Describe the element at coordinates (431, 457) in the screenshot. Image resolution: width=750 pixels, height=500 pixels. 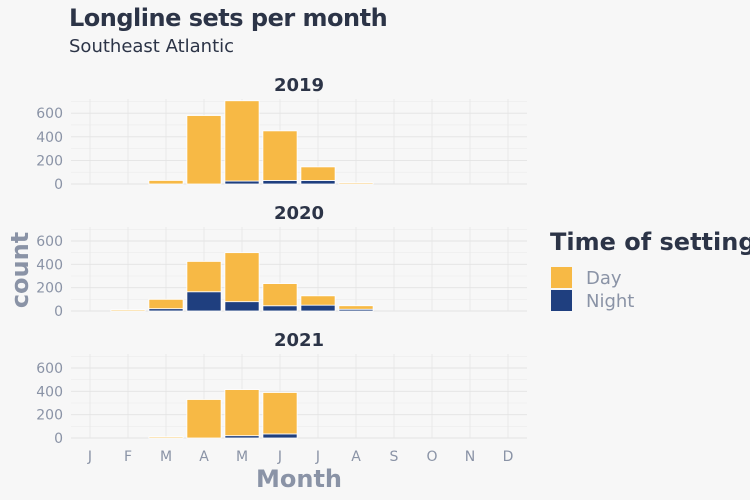
I see `x-tick-label: O` at that location.